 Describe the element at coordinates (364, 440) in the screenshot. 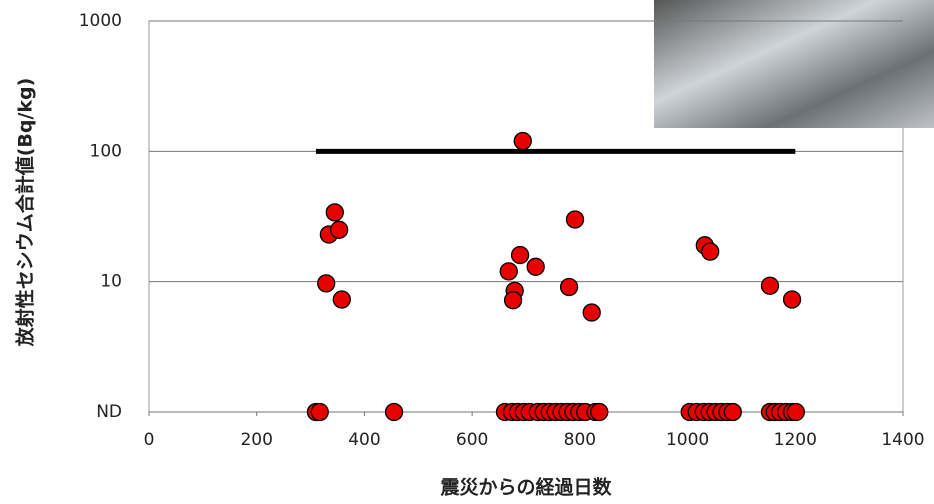

I see `x-tick-label: 400` at that location.